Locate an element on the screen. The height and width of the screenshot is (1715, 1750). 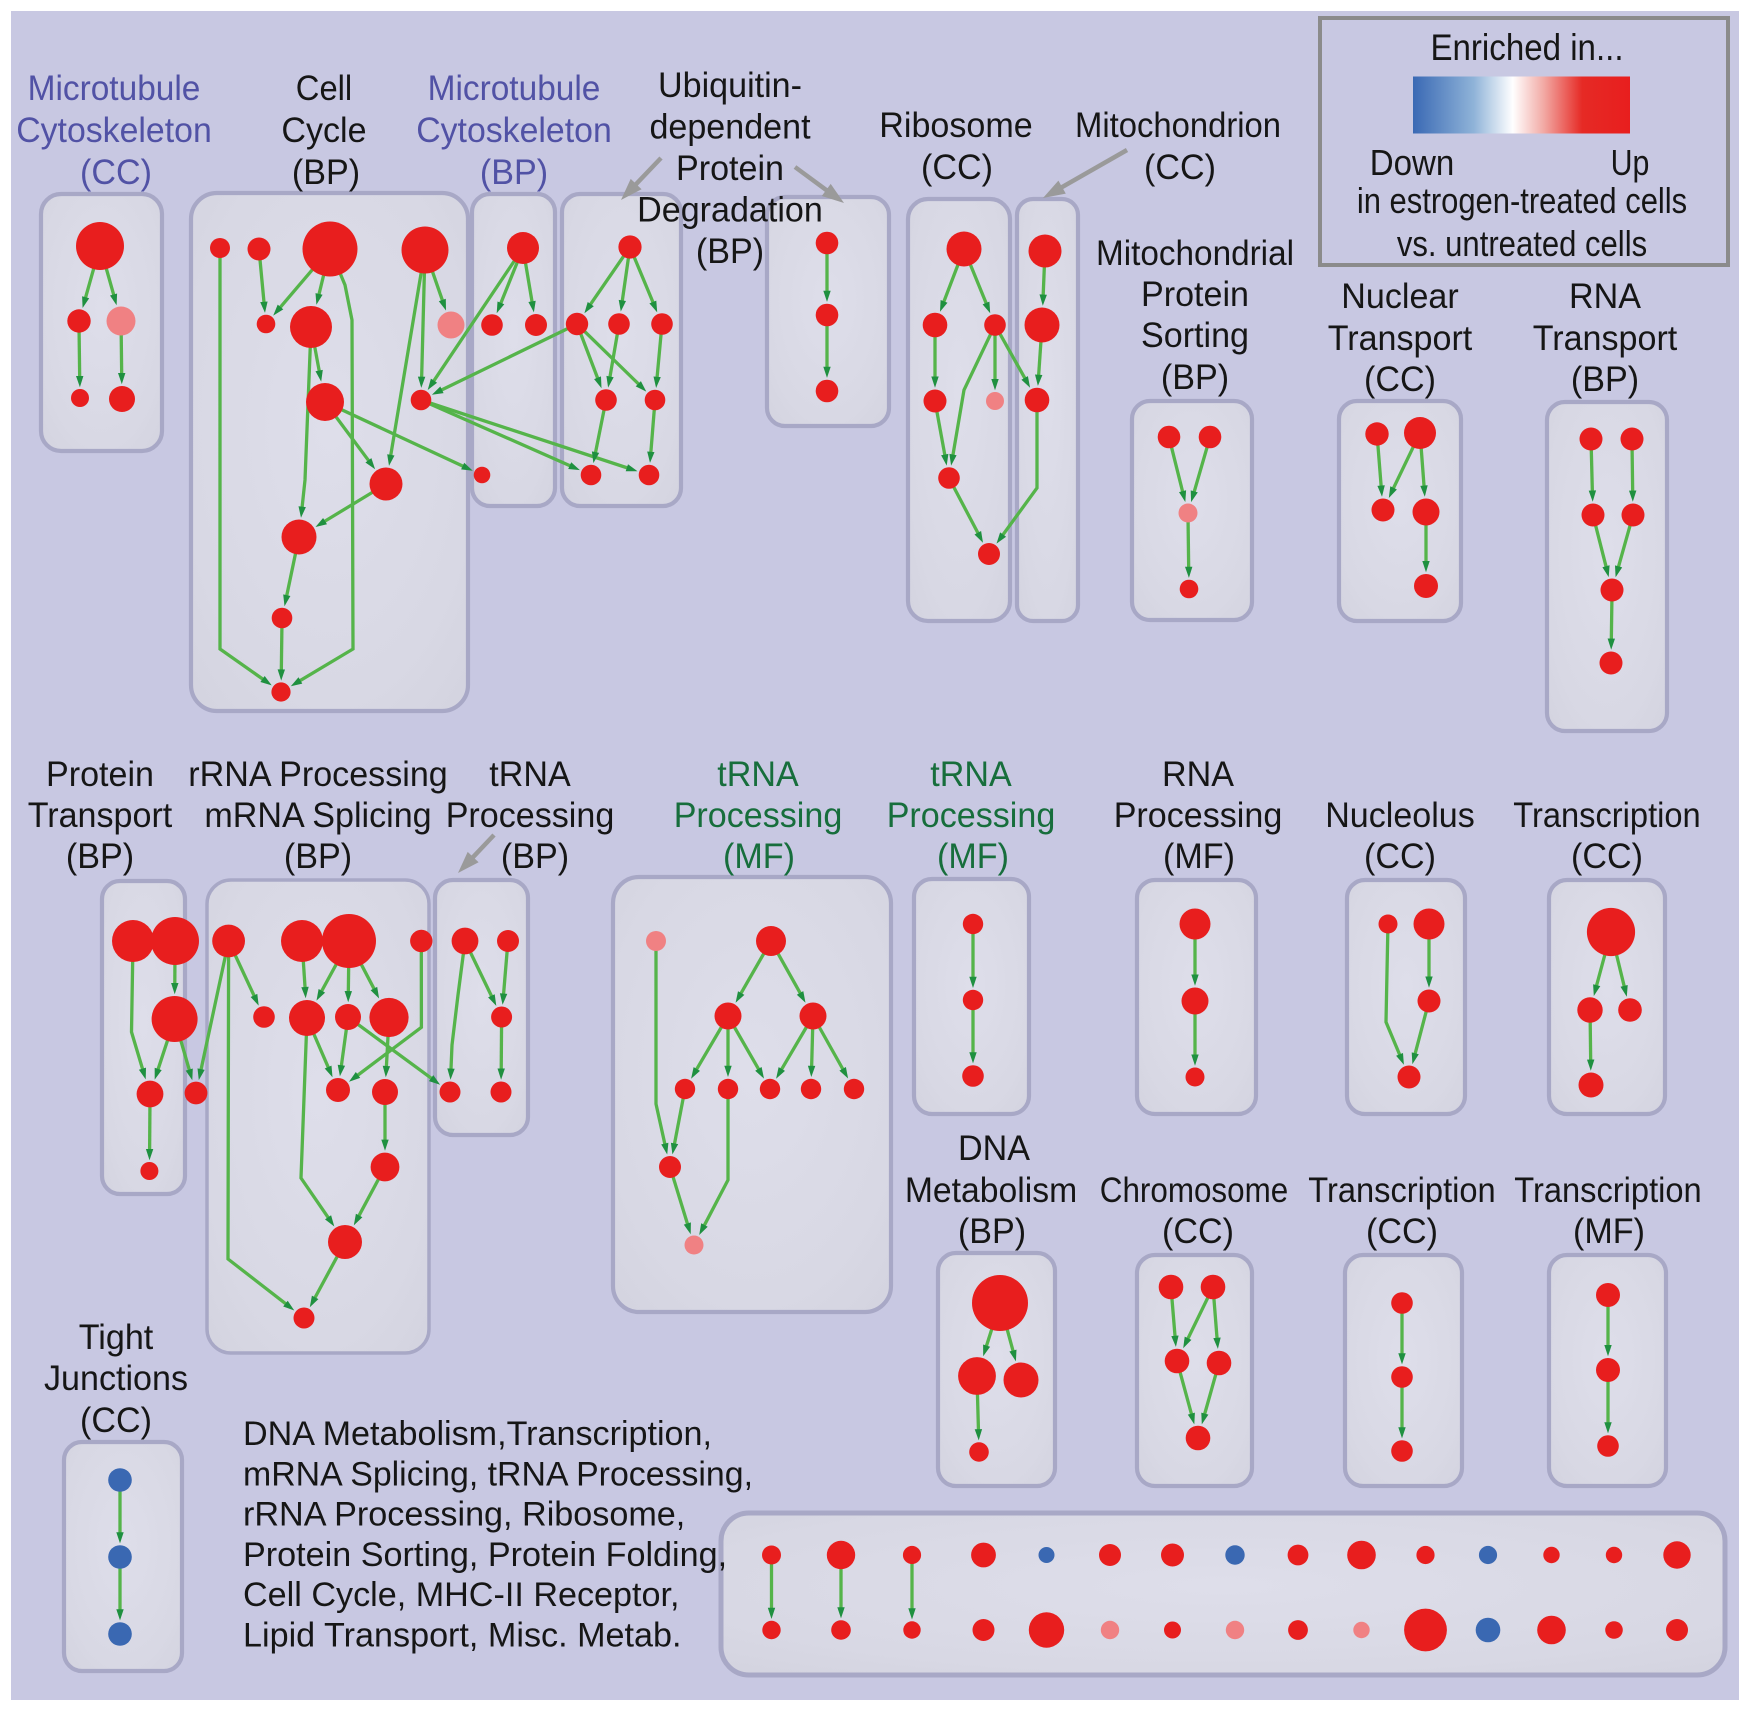
svg-text: Cycle is located at coordinates (323, 130).